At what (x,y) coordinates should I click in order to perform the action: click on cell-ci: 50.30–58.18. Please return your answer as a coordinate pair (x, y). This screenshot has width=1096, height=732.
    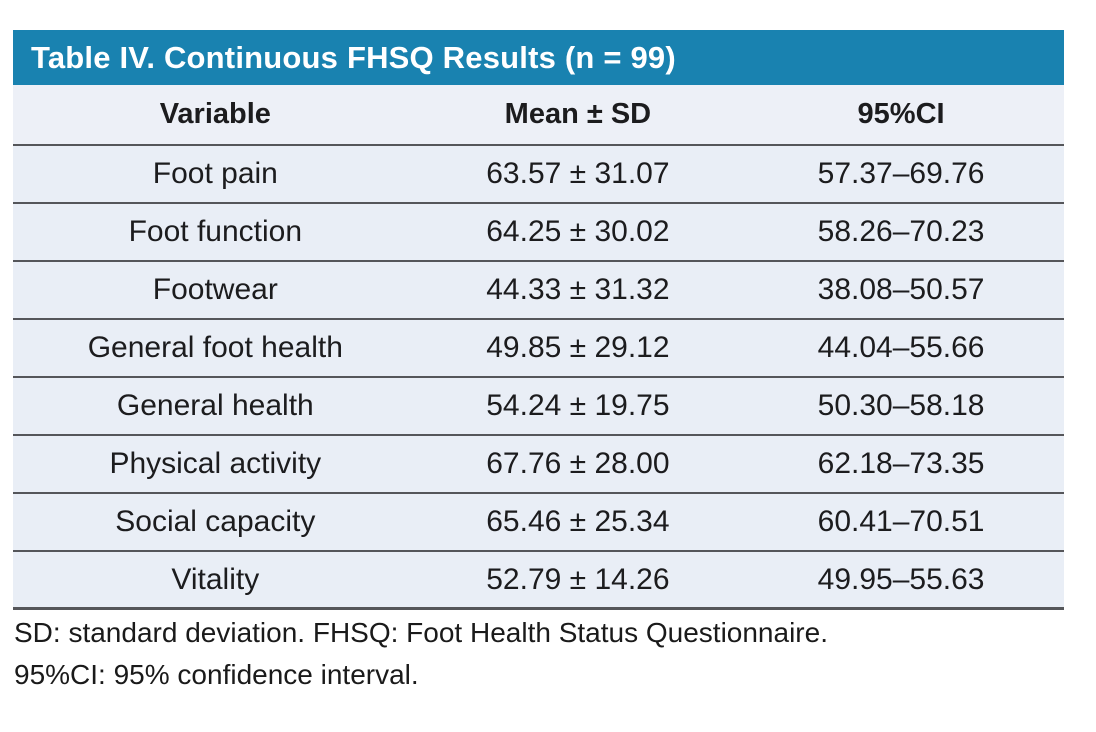
    Looking at the image, I should click on (901, 405).